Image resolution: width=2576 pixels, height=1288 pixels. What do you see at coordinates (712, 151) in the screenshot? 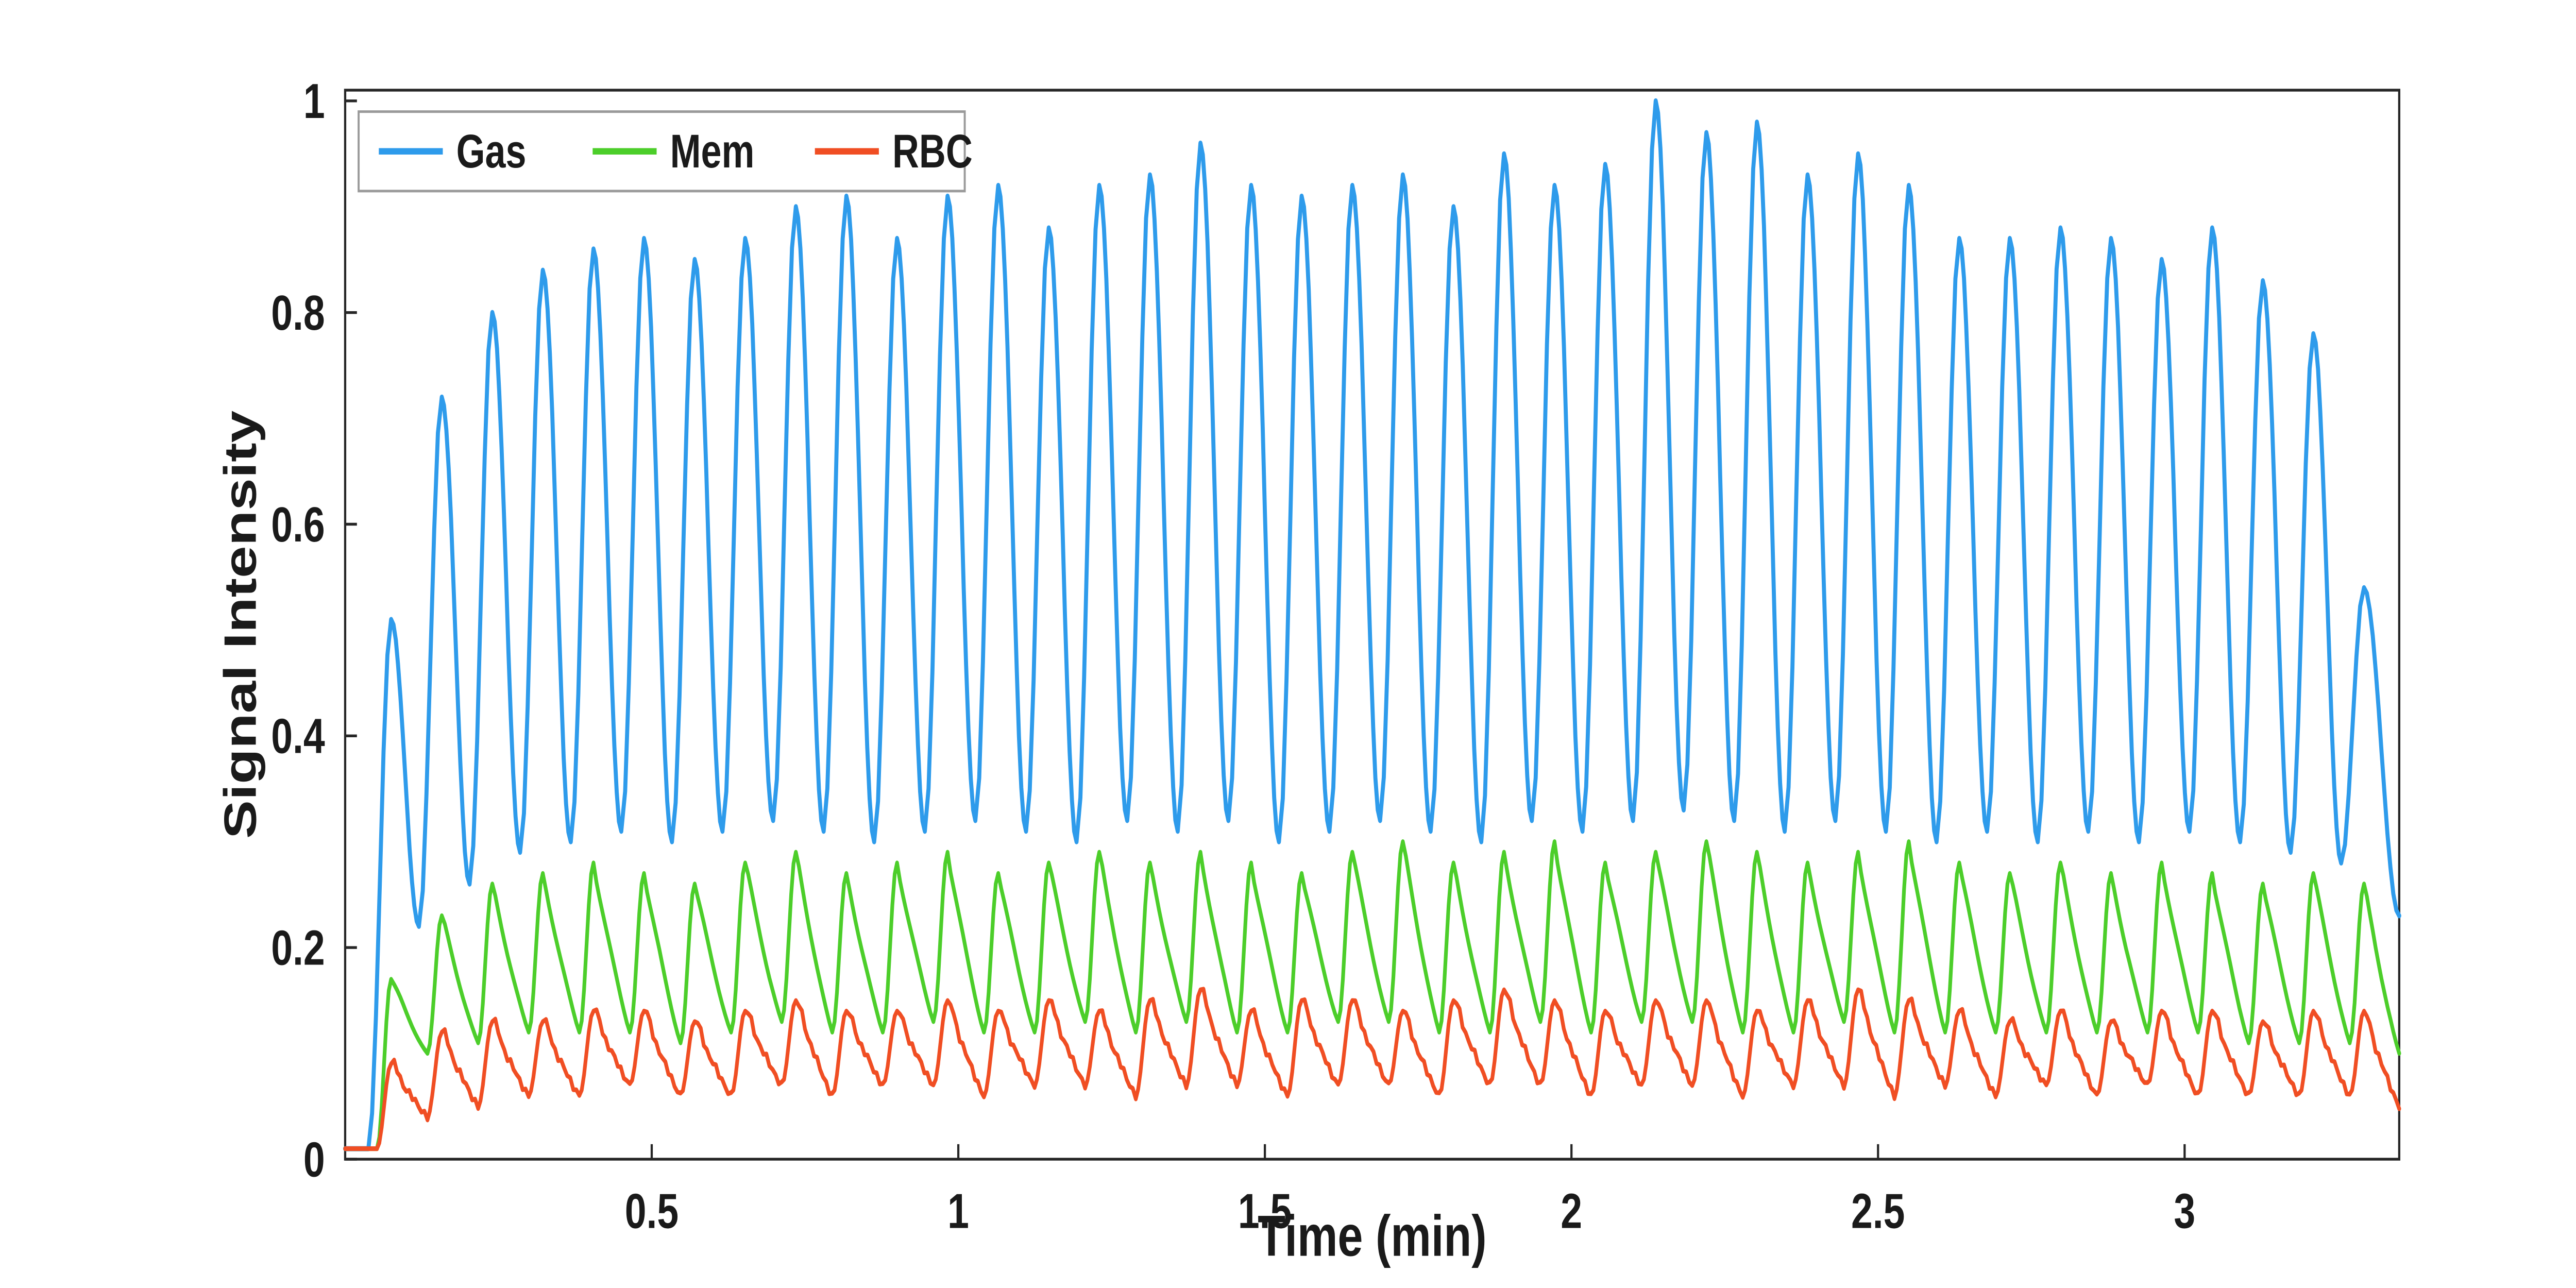
I see `mem-legend-label: Mem` at bounding box center [712, 151].